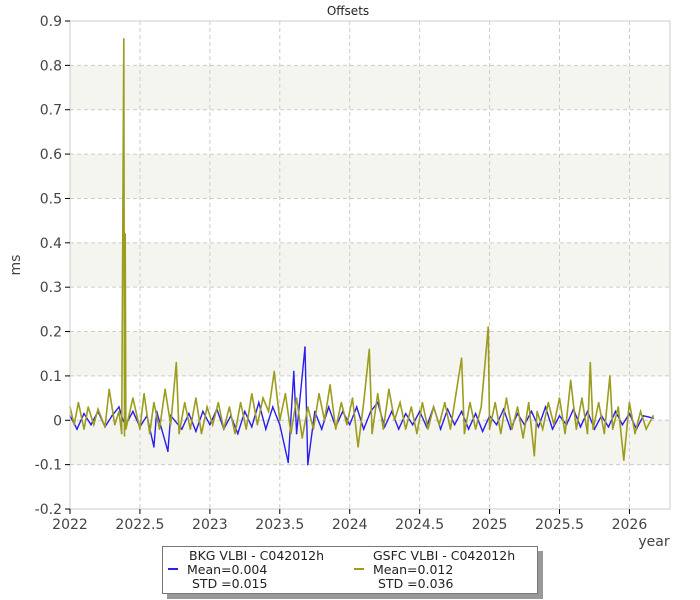 The image size is (700, 600). I want to click on chart-title: Offsets, so click(348, 11).